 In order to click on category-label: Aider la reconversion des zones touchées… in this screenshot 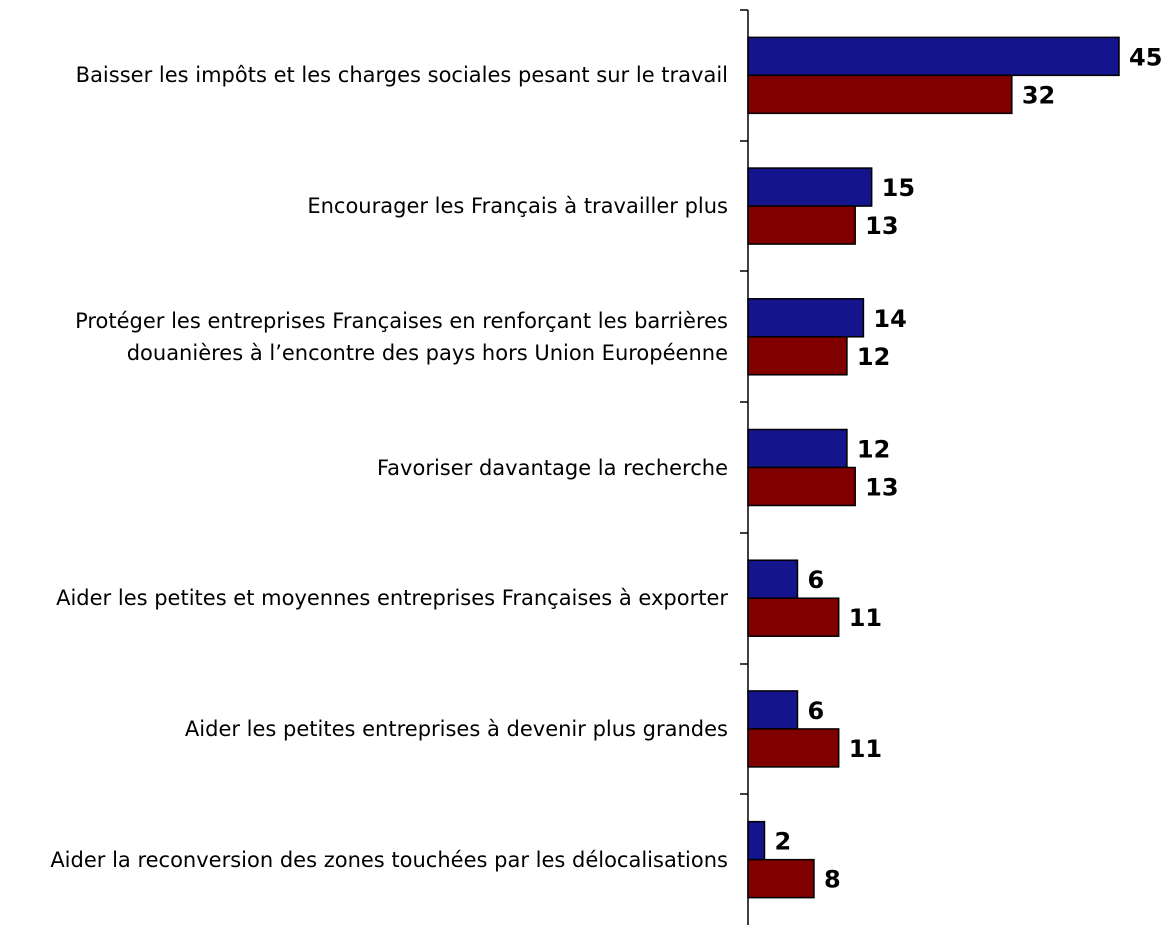, I will do `click(389, 859)`.